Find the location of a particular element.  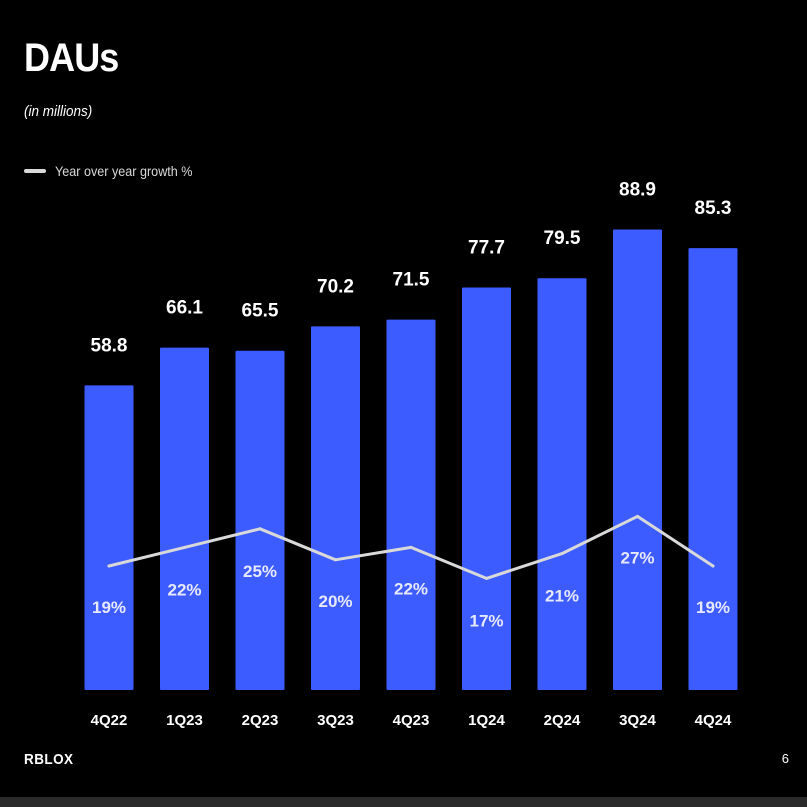

growth-point-4q23 is located at coordinates (411, 547).